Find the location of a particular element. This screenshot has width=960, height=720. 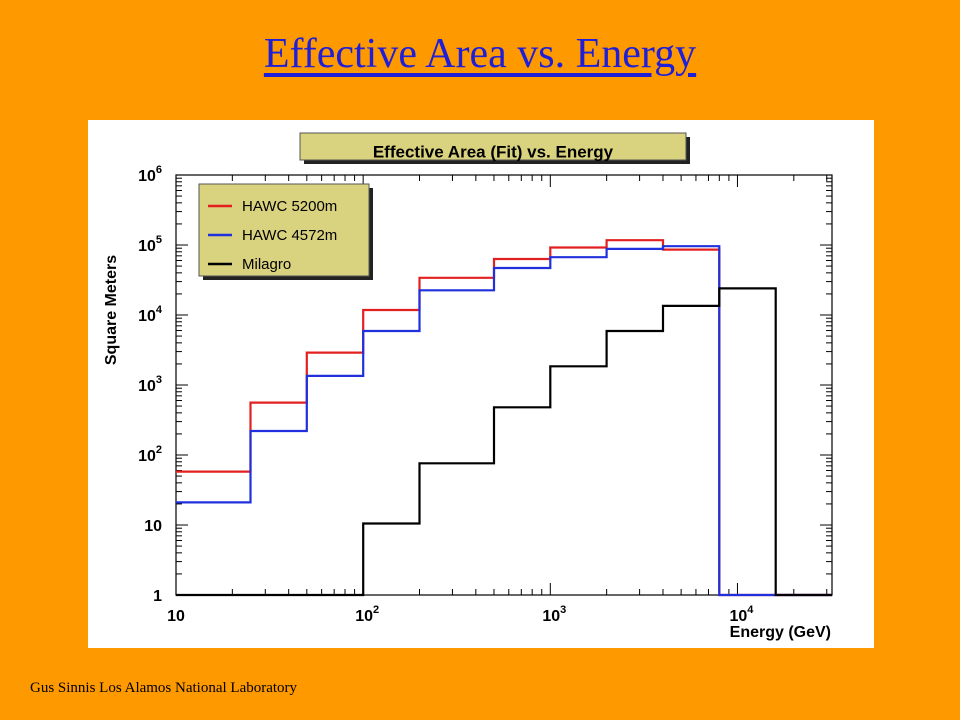

y-tick-label: 10 is located at coordinates (153, 526).